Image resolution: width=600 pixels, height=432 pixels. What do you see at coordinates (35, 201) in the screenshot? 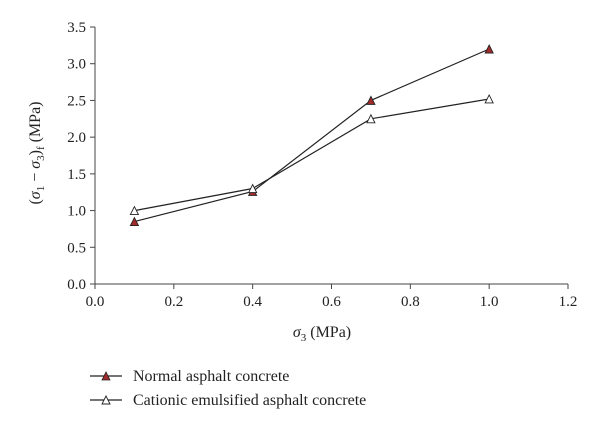
I see `y-axis-label-open: (` at bounding box center [35, 201].